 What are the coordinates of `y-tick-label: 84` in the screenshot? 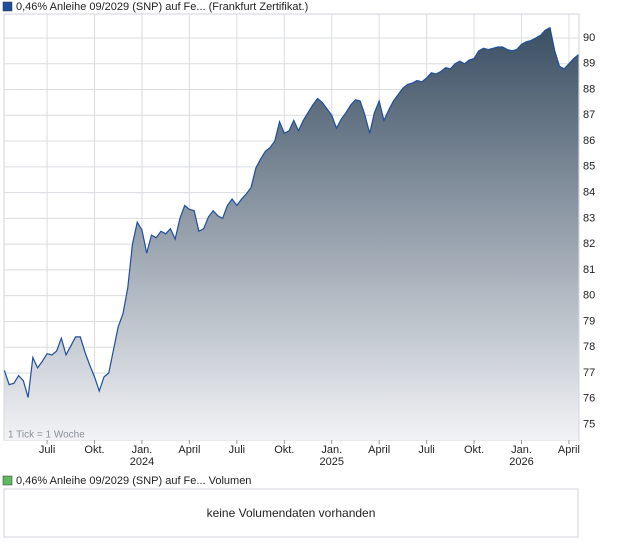 It's located at (589, 193).